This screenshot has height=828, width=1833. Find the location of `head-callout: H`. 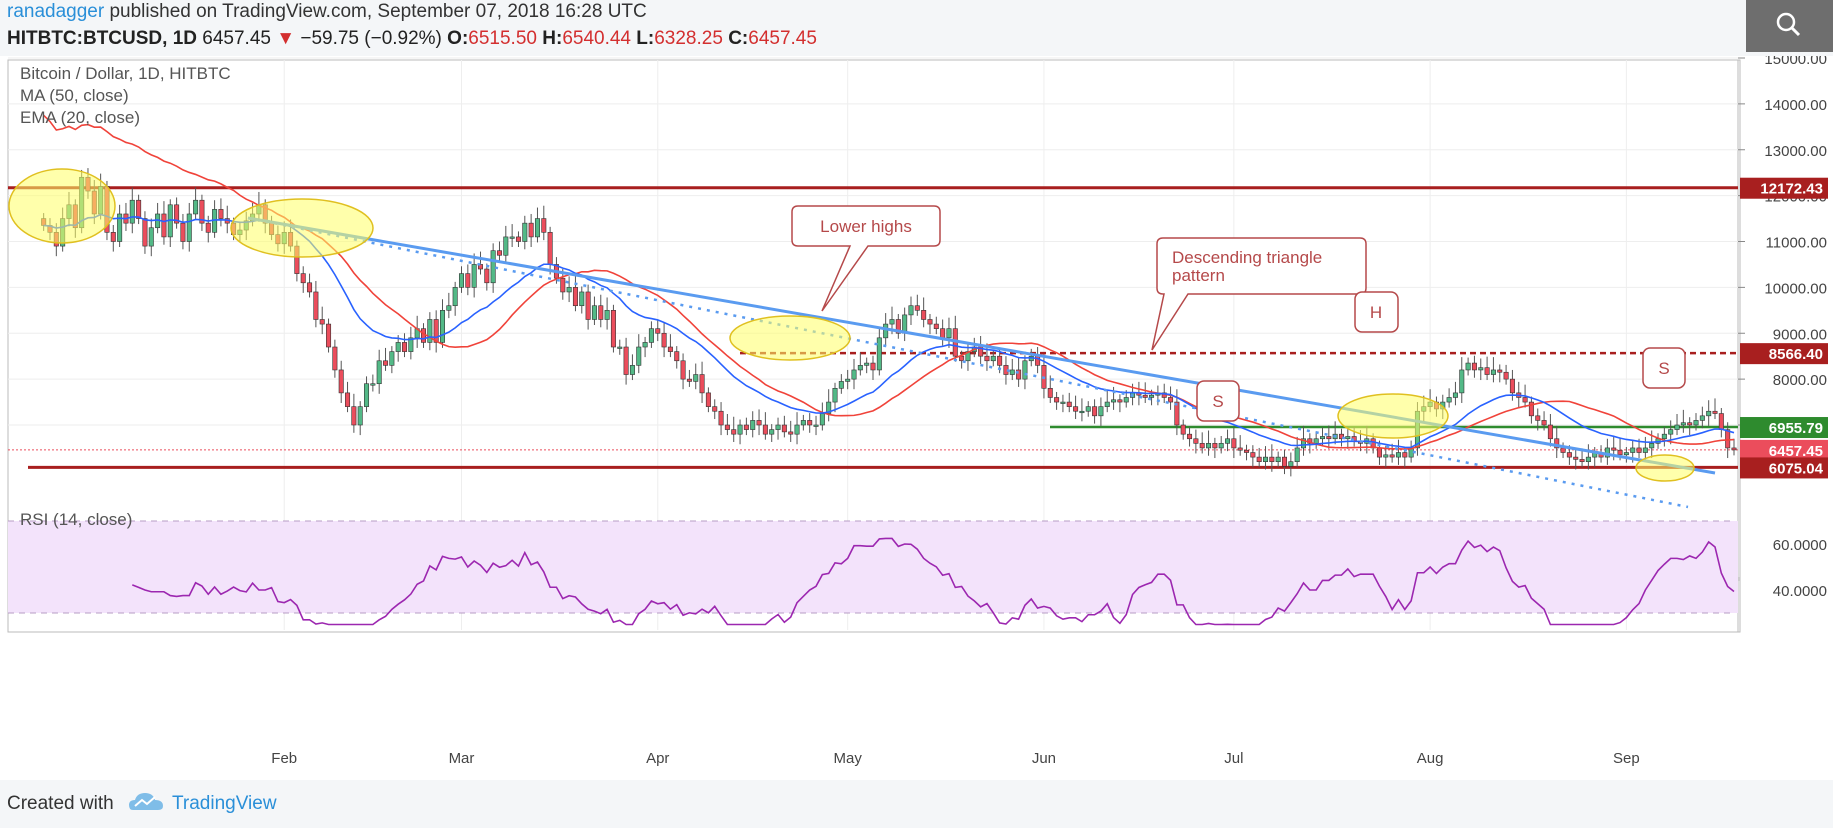

head-callout: H is located at coordinates (1376, 312).